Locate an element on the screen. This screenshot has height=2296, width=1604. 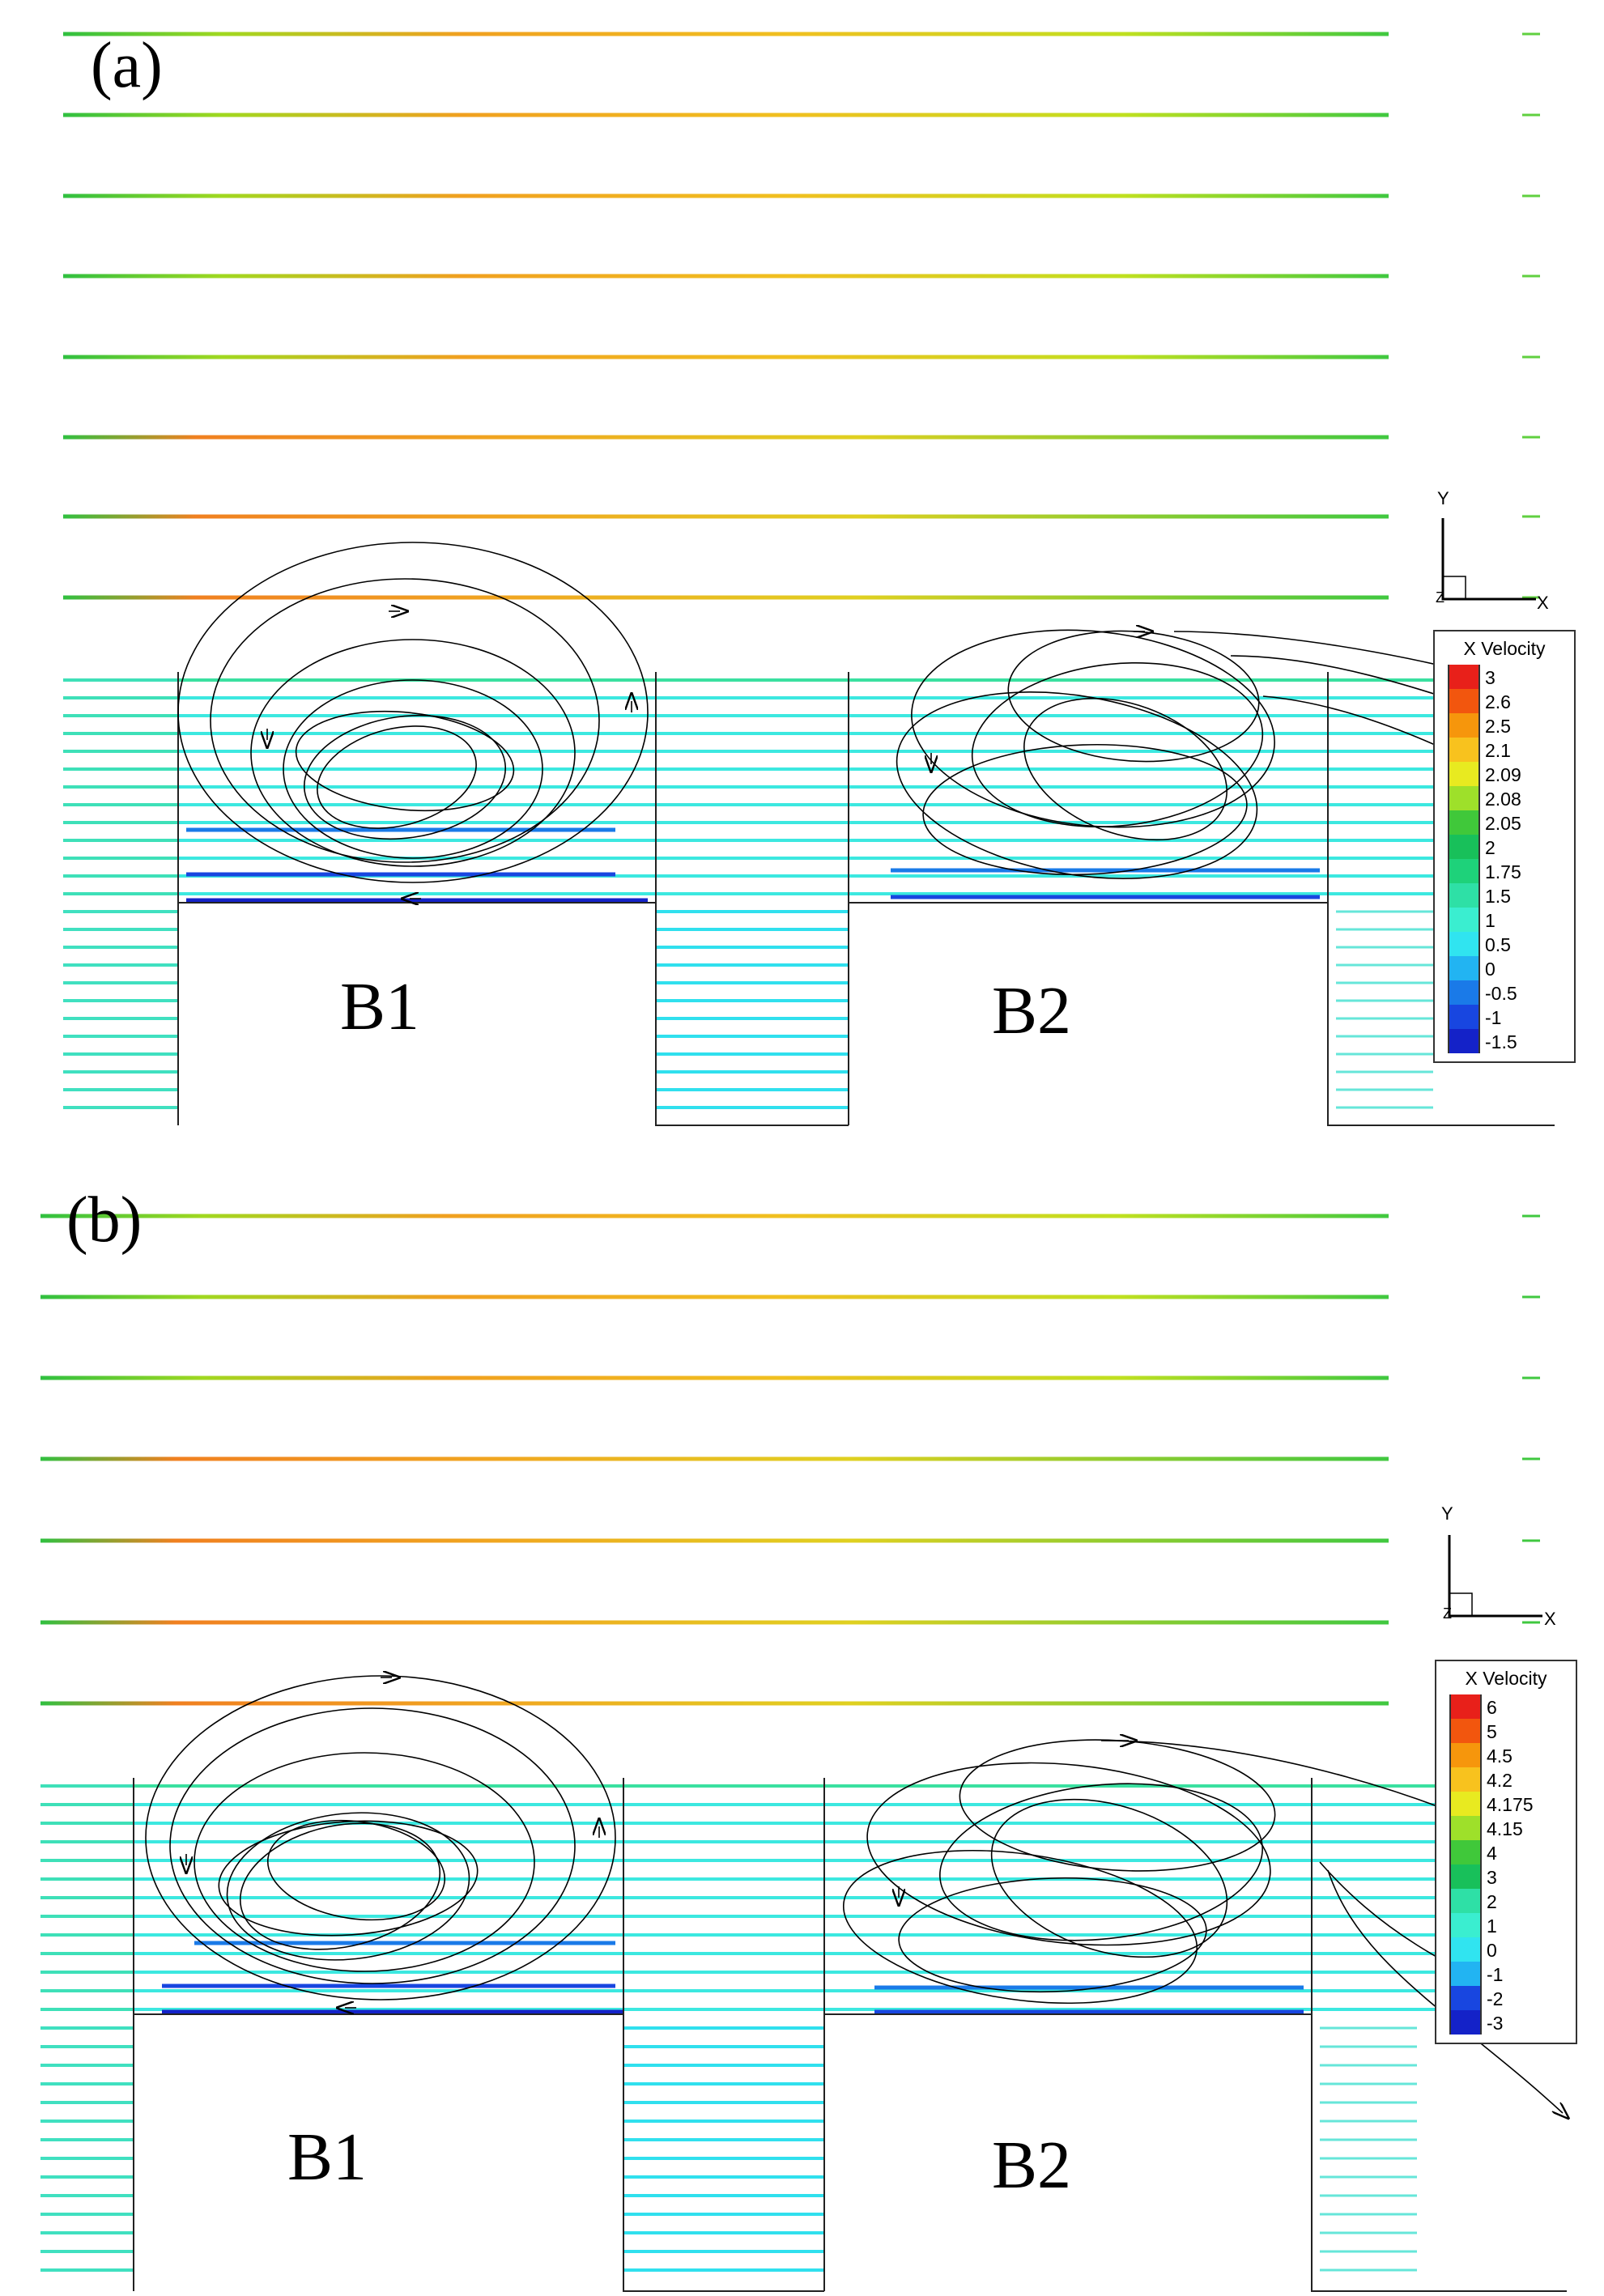
legend-value: -2 is located at coordinates (1495, 1998).